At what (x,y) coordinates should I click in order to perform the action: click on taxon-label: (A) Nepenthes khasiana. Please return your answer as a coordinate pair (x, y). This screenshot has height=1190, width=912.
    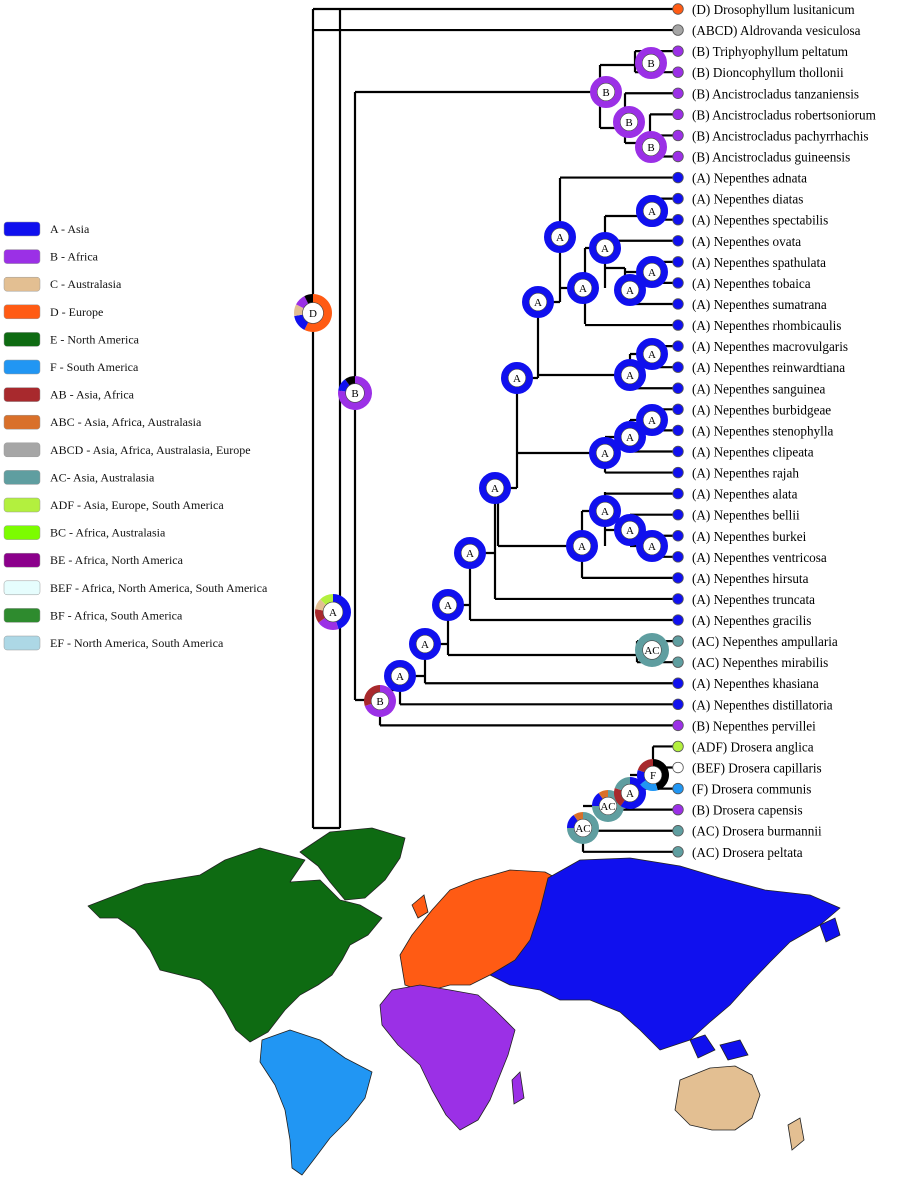
    Looking at the image, I should click on (755, 683).